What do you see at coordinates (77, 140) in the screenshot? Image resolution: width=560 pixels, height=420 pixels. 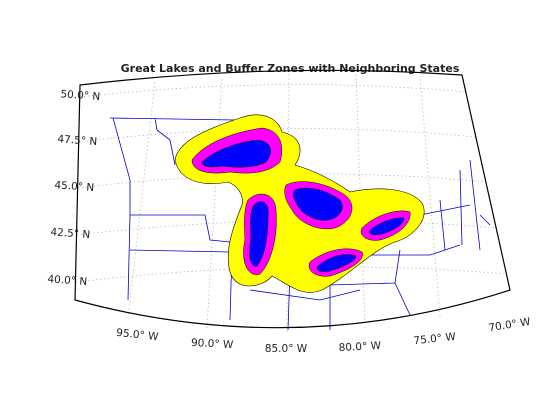 I see `parallel-label: 47.5° N` at bounding box center [77, 140].